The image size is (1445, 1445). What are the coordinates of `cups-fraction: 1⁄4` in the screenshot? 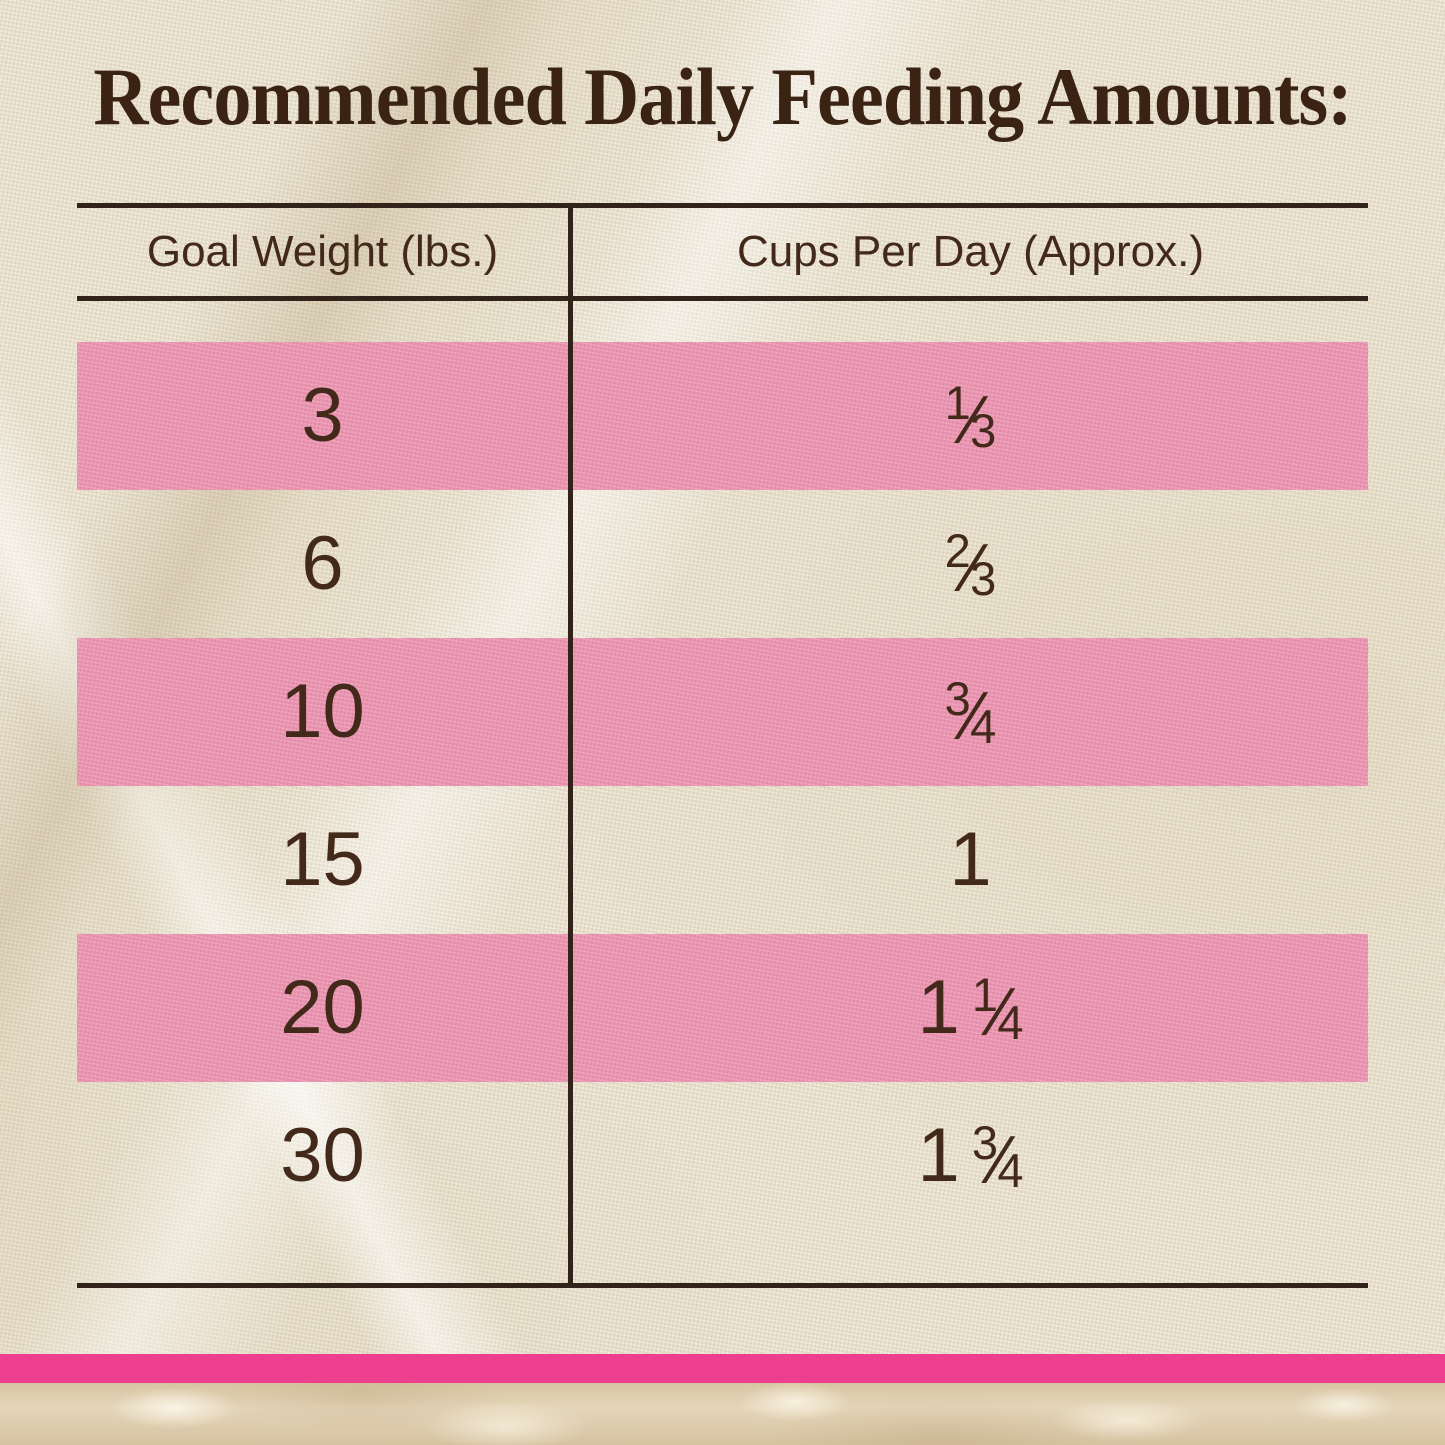 It's located at (998, 1008).